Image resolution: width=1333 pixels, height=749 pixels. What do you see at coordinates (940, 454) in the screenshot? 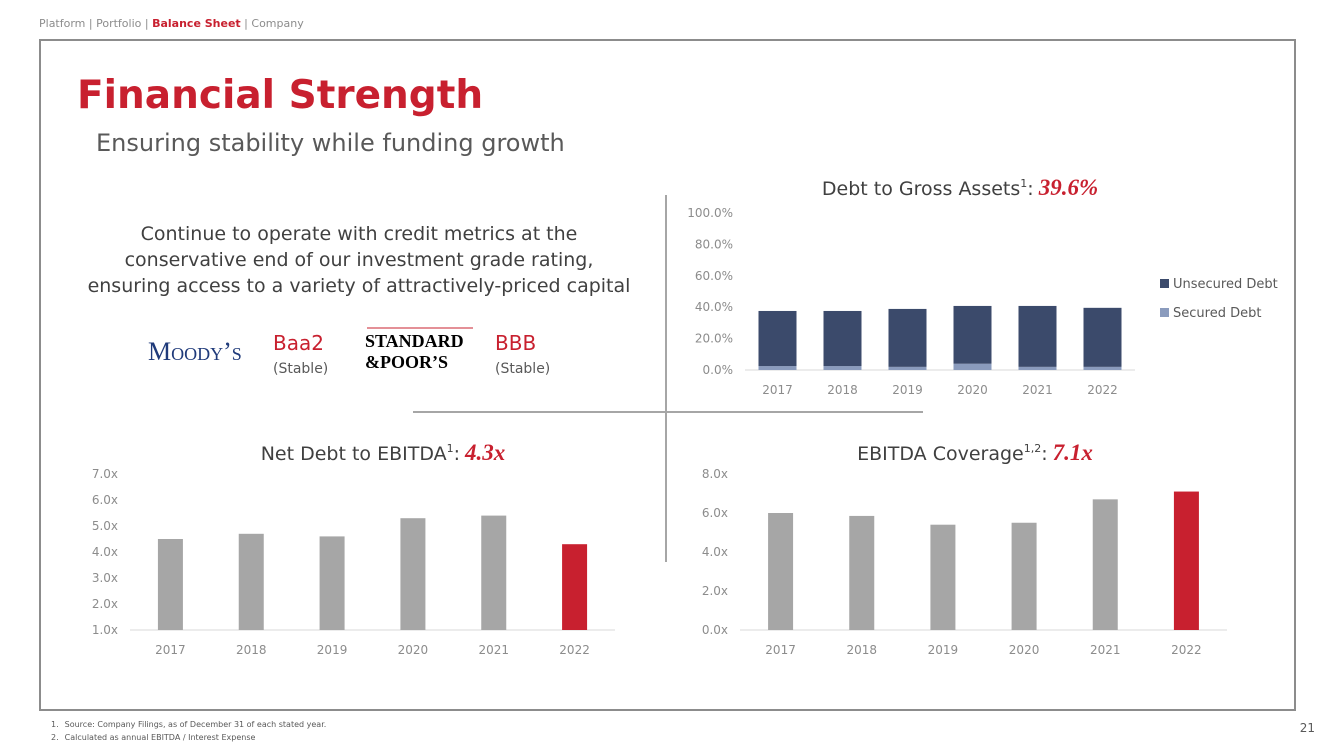
I see `chart-title-text: EBITDA Coverage` at bounding box center [940, 454].